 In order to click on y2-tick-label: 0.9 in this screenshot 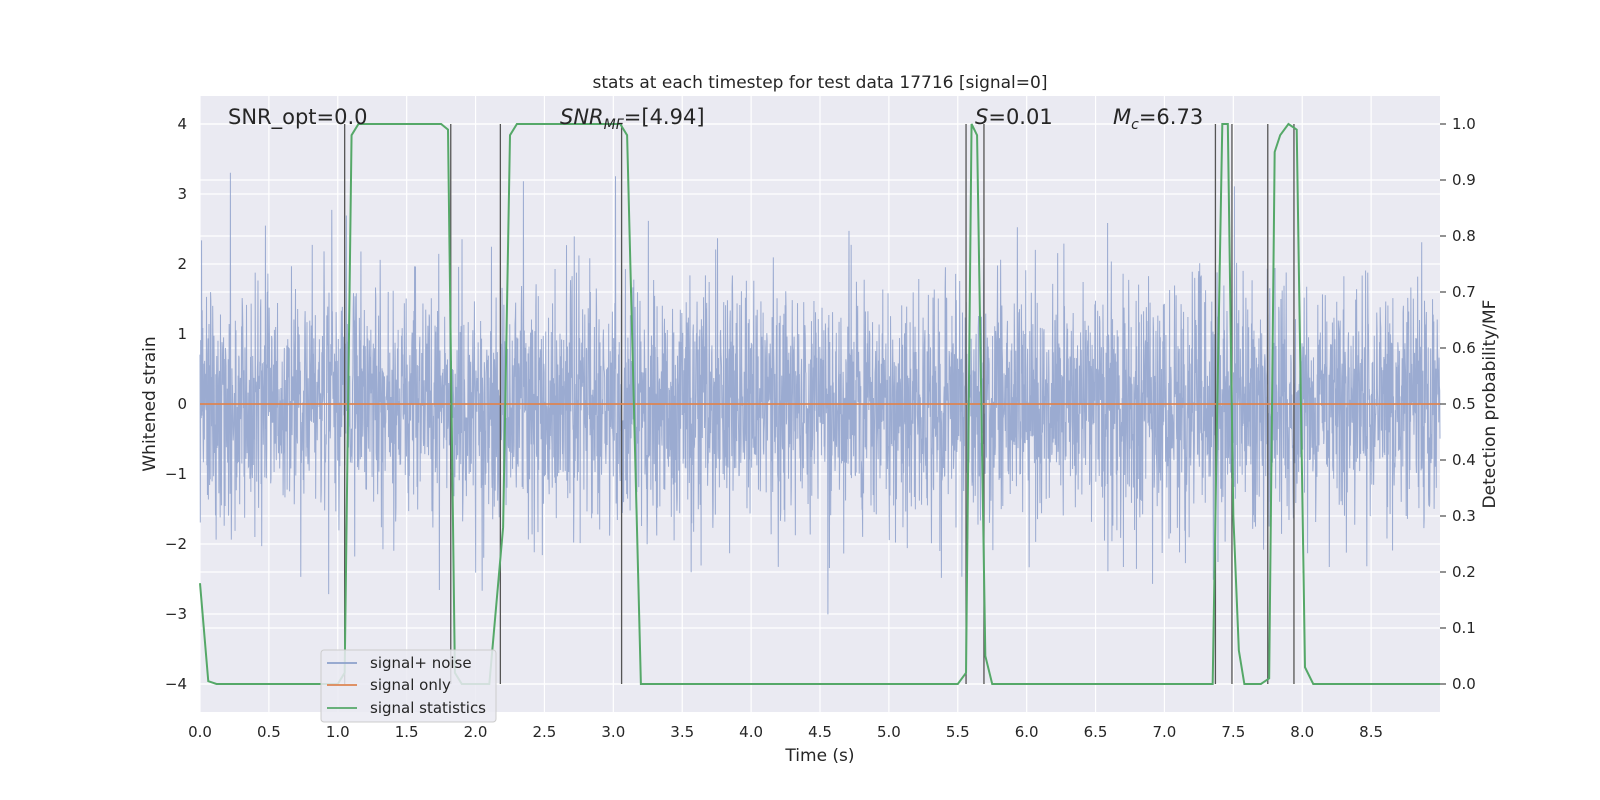, I will do `click(1464, 180)`.